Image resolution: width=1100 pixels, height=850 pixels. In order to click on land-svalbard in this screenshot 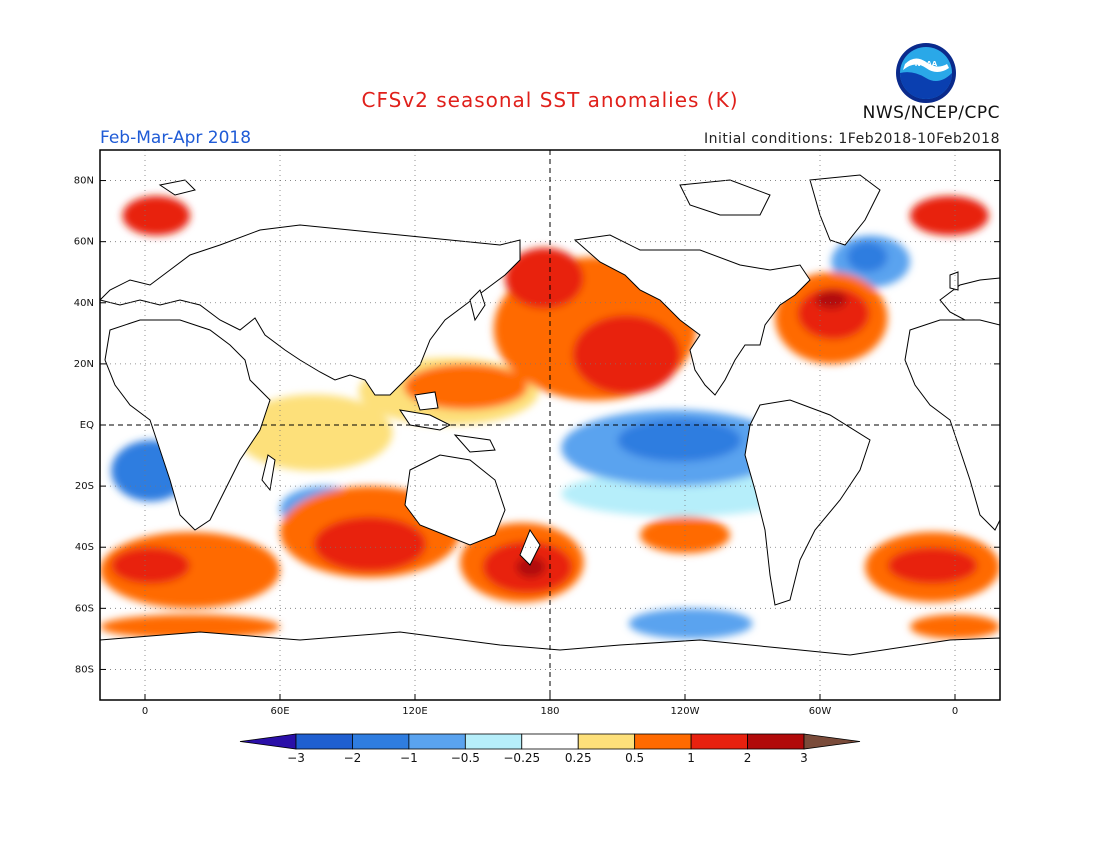, I will do `click(177, 187)`.